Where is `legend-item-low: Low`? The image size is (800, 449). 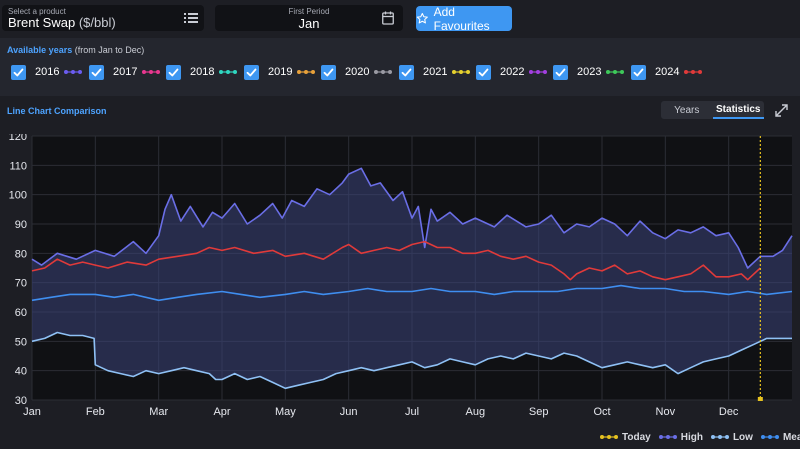 legend-item-low: Low is located at coordinates (731, 437).